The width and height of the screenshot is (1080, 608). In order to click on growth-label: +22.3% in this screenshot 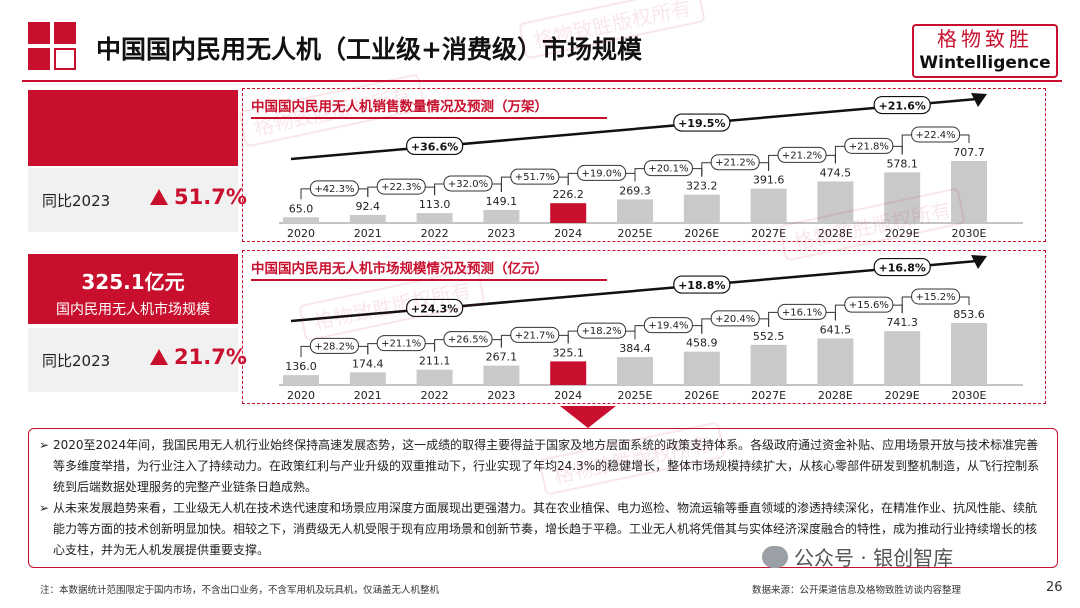, I will do `click(401, 187)`.